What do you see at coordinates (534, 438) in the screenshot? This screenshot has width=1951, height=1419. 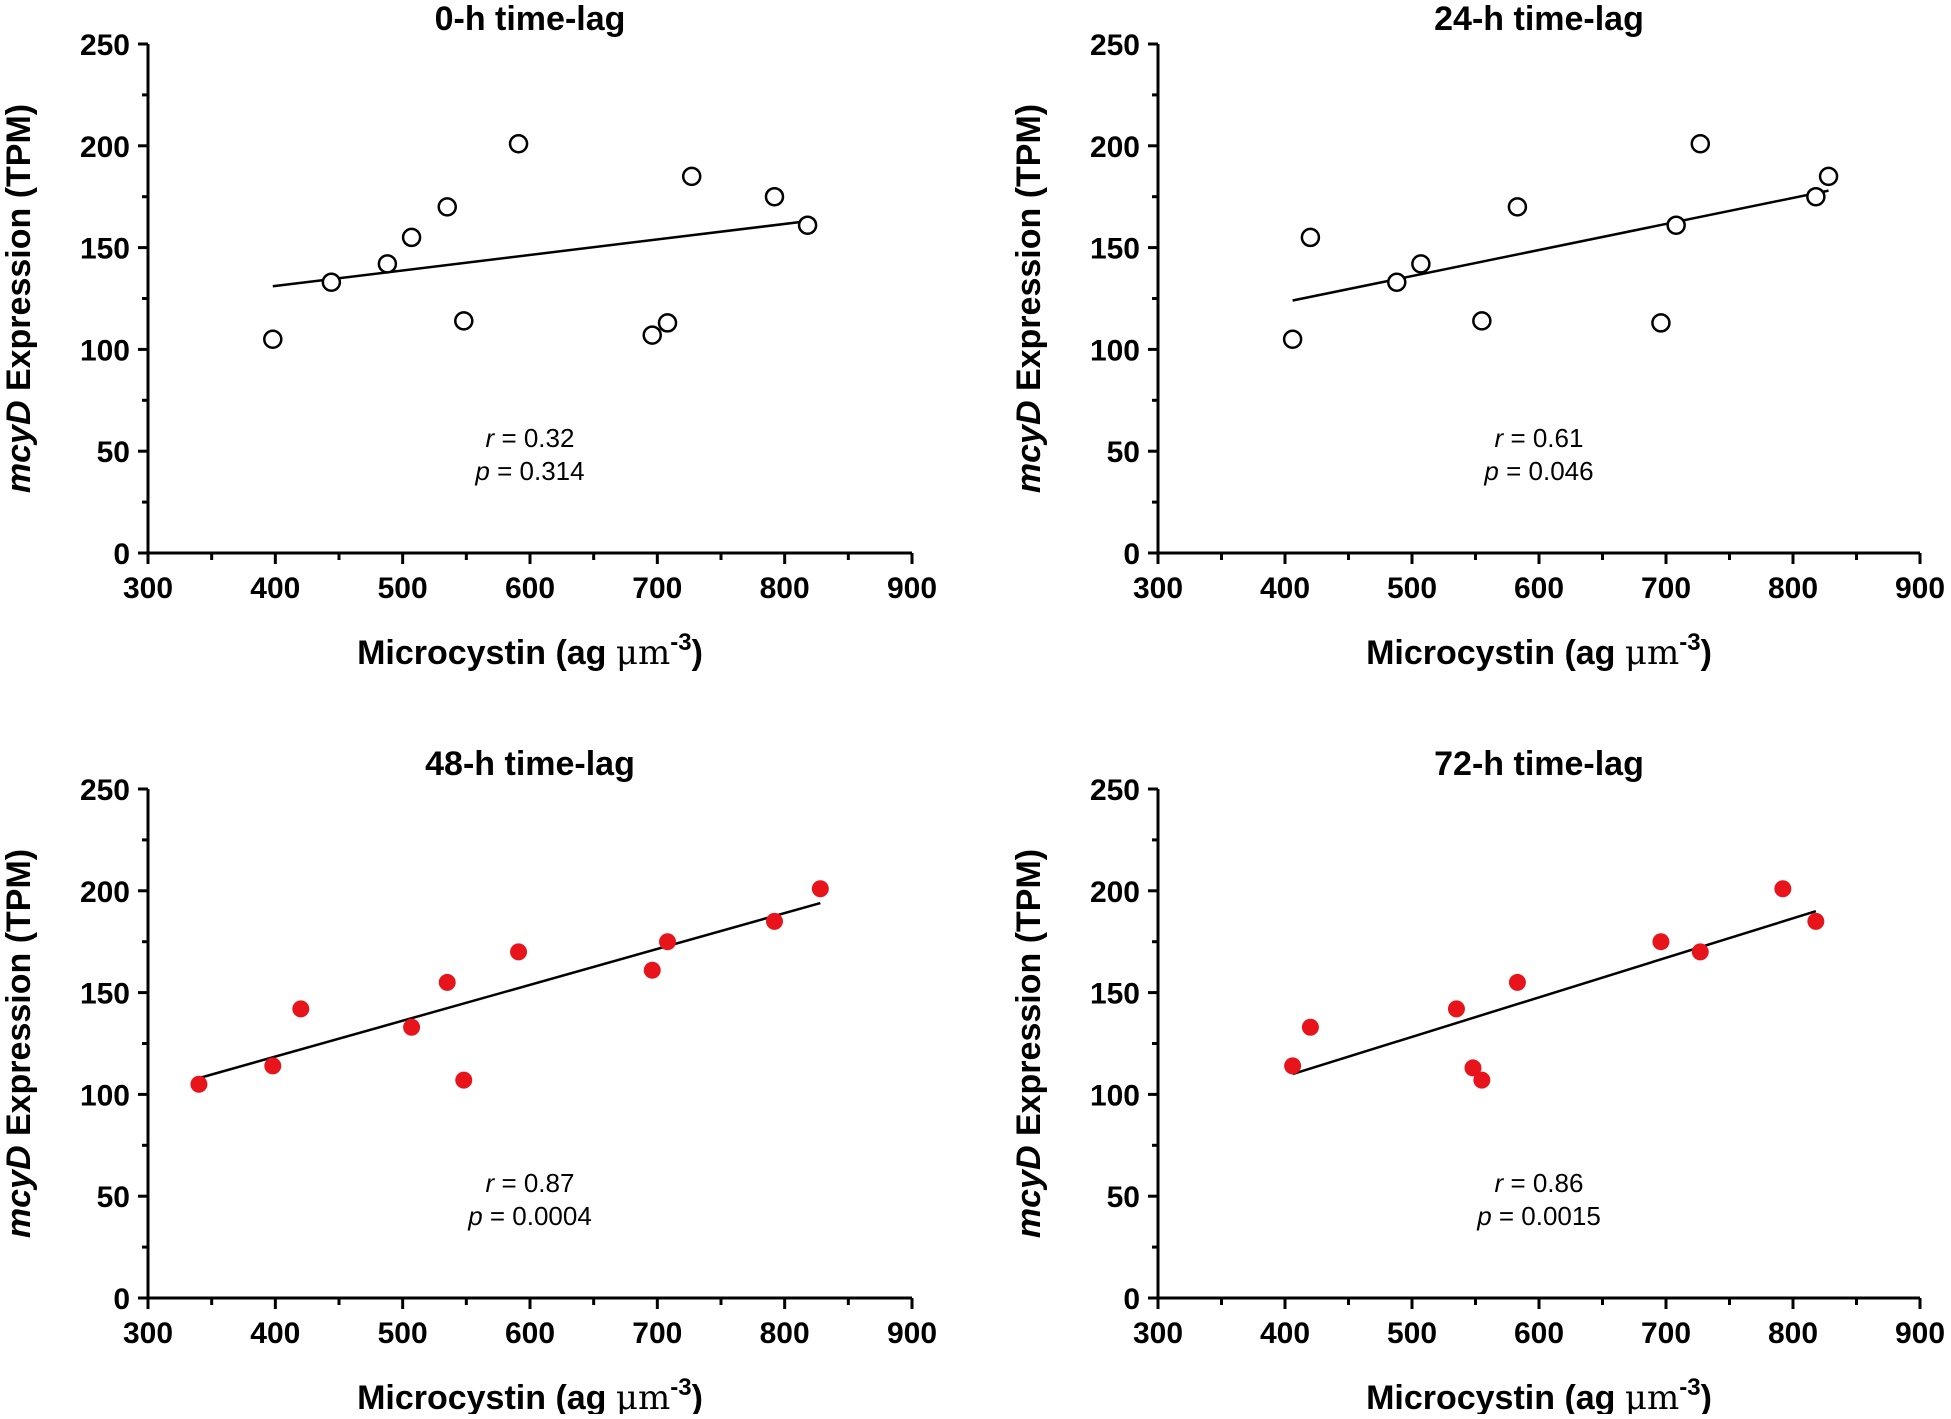 I see `stat-r-value: = 0.32` at bounding box center [534, 438].